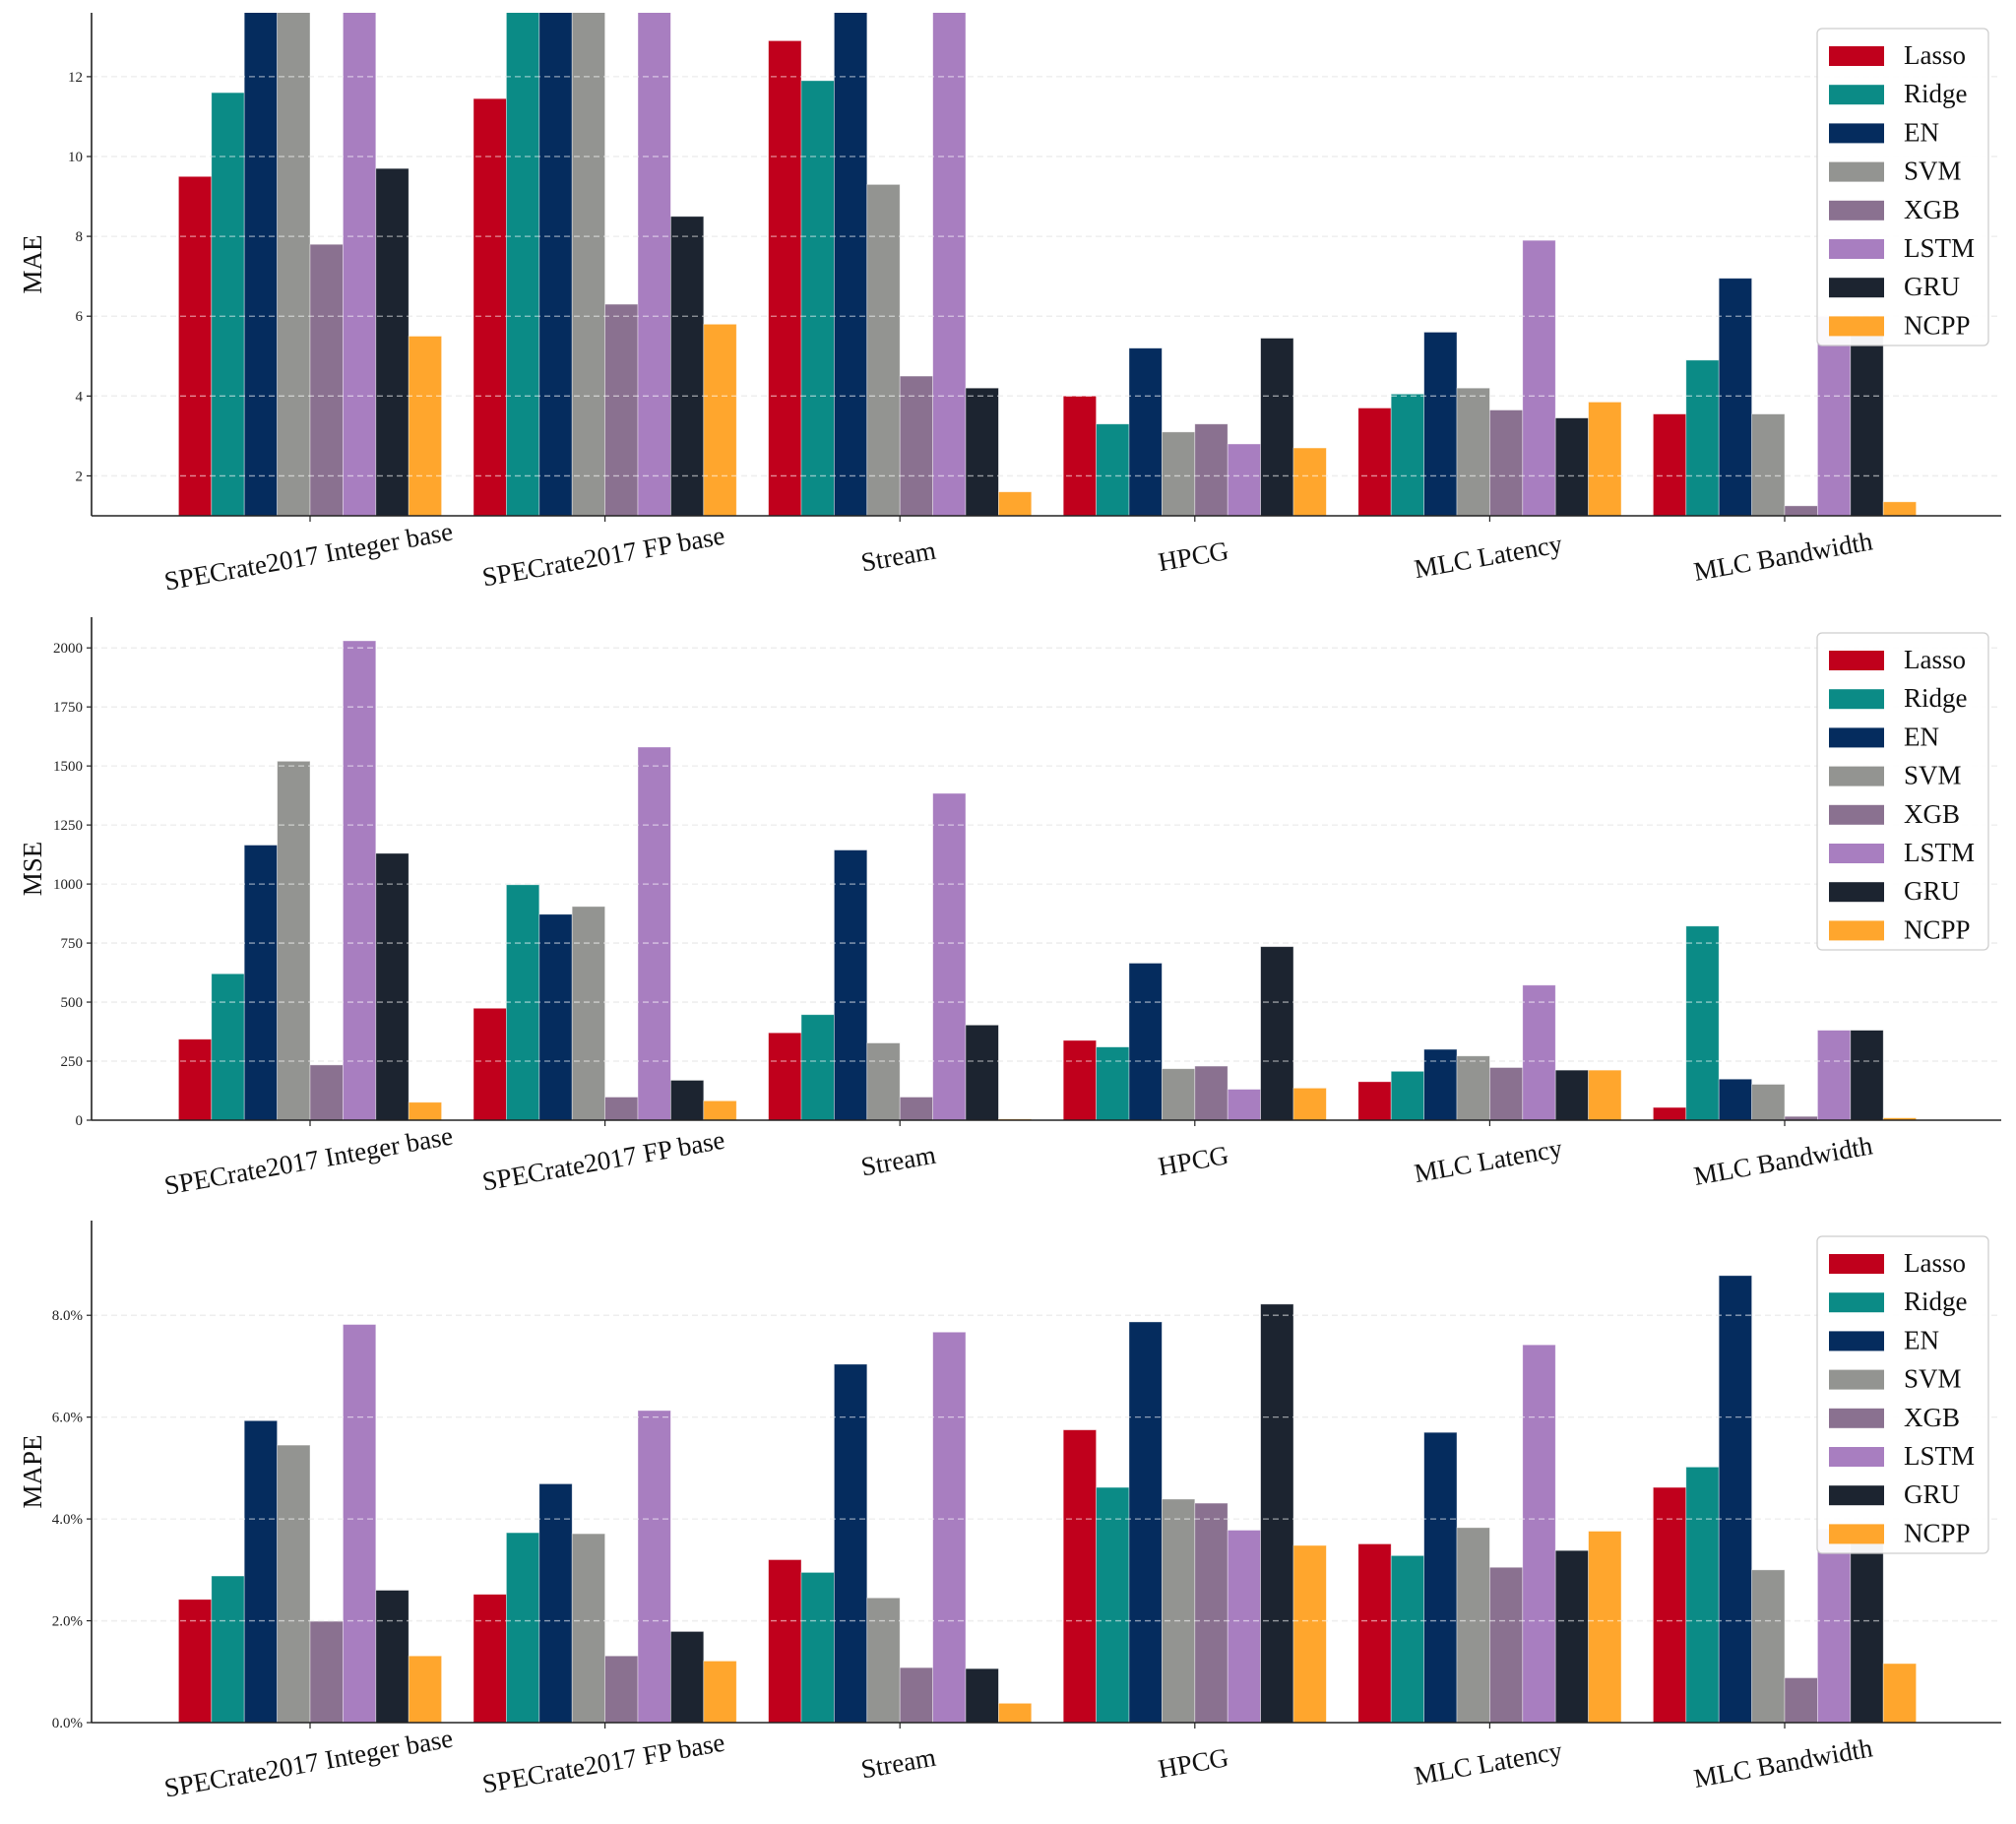 This screenshot has height=1824, width=2016. I want to click on y-tick-label: 1500, so click(68, 767).